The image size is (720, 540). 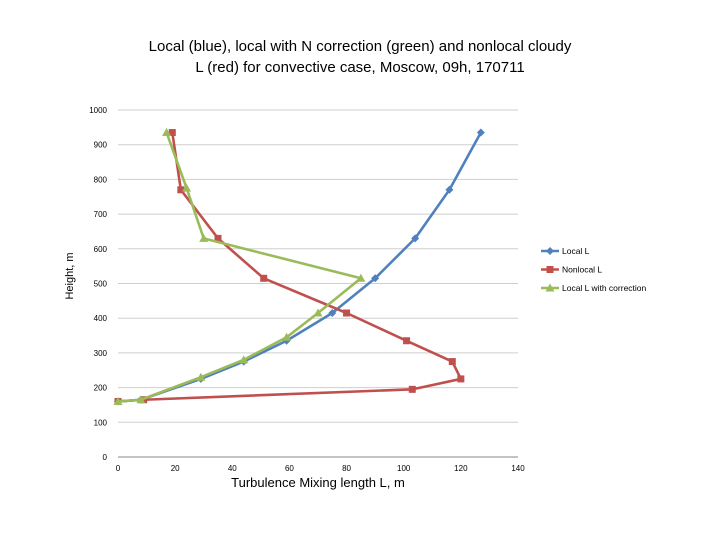 I want to click on y-tick-label-600: 600, so click(x=101, y=249).